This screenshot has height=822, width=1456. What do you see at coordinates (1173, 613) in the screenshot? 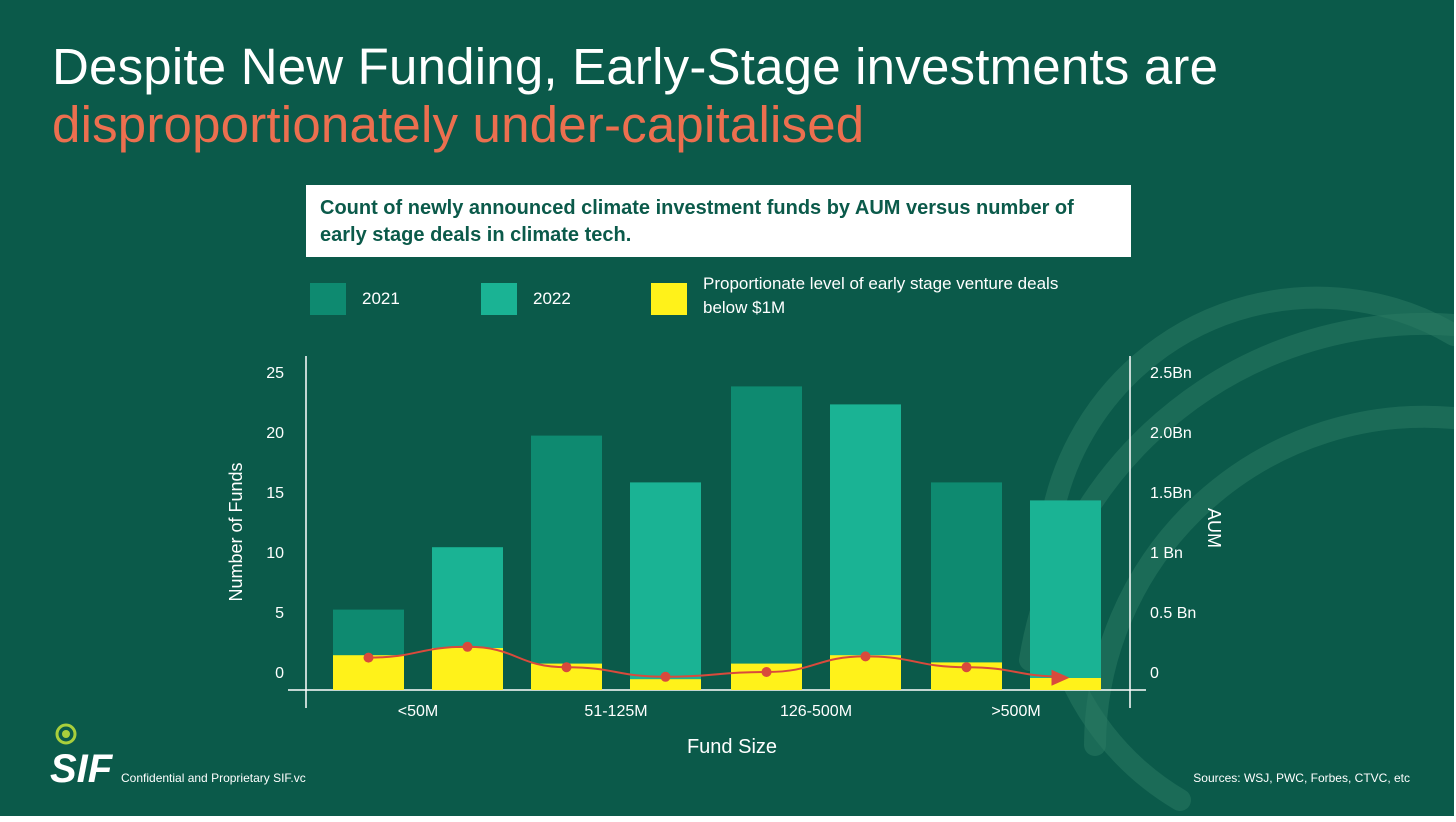
I see `y2-tick-label: 0.5 Bn` at bounding box center [1173, 613].